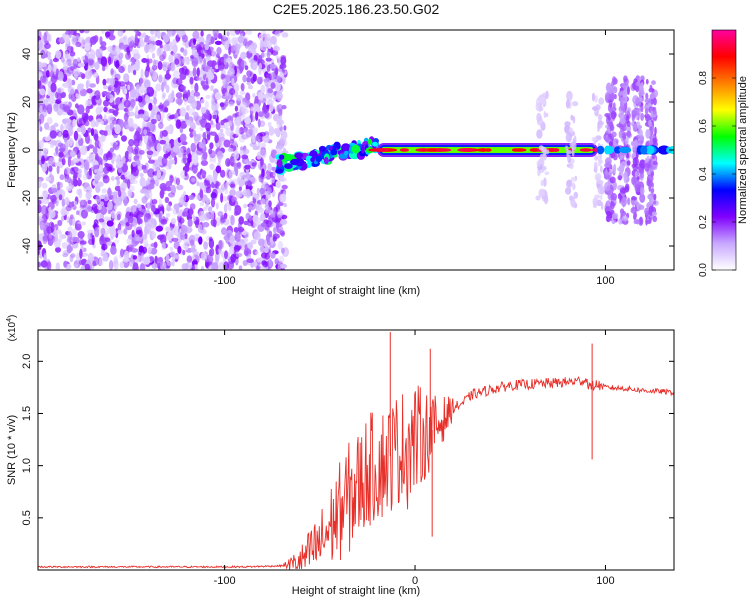 The image size is (750, 605). Describe the element at coordinates (465, 150) in the screenshot. I see `trace-peak` at that location.